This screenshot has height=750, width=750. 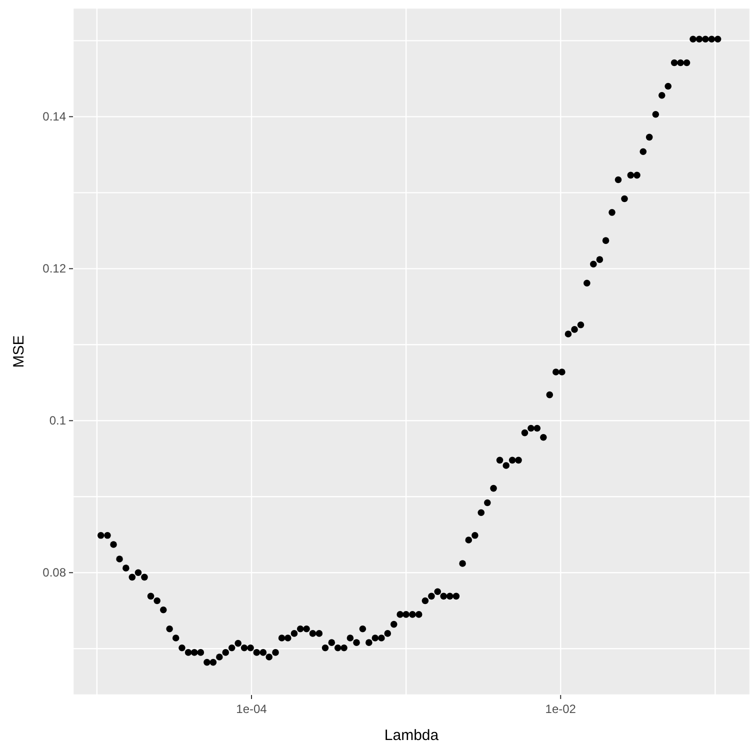 What do you see at coordinates (54, 269) in the screenshot?
I see `y-tick-label: 0.12` at bounding box center [54, 269].